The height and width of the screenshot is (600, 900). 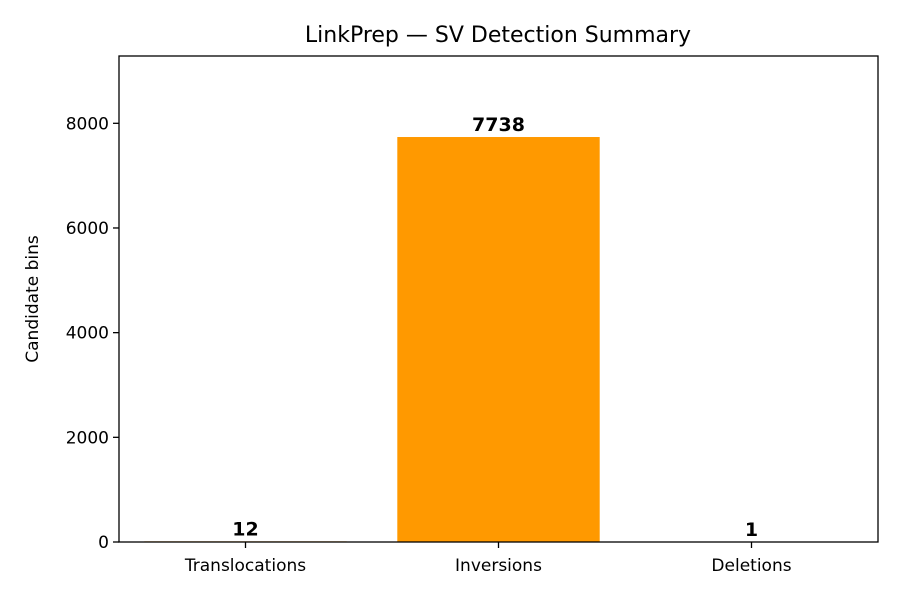 I want to click on x-tick-label-inversions: Inversions, so click(x=498, y=566).